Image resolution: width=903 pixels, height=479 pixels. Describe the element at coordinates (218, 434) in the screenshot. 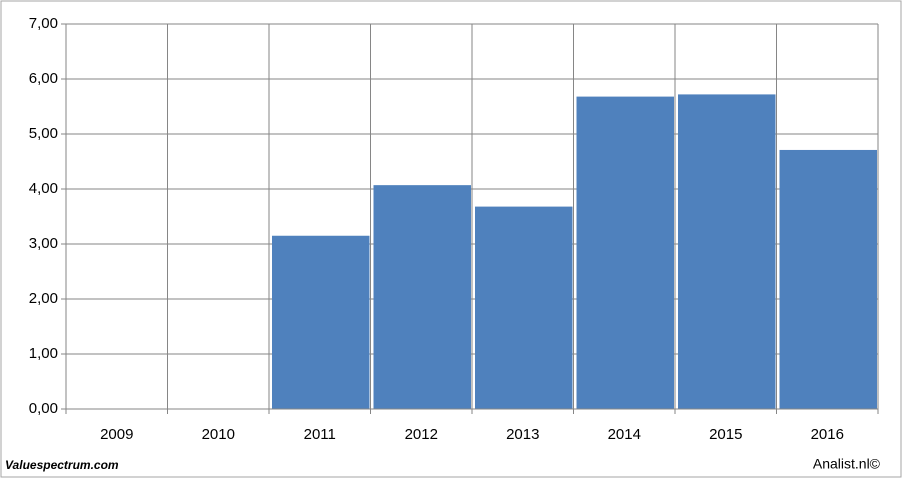

I see `x-tick-label: 2010` at that location.